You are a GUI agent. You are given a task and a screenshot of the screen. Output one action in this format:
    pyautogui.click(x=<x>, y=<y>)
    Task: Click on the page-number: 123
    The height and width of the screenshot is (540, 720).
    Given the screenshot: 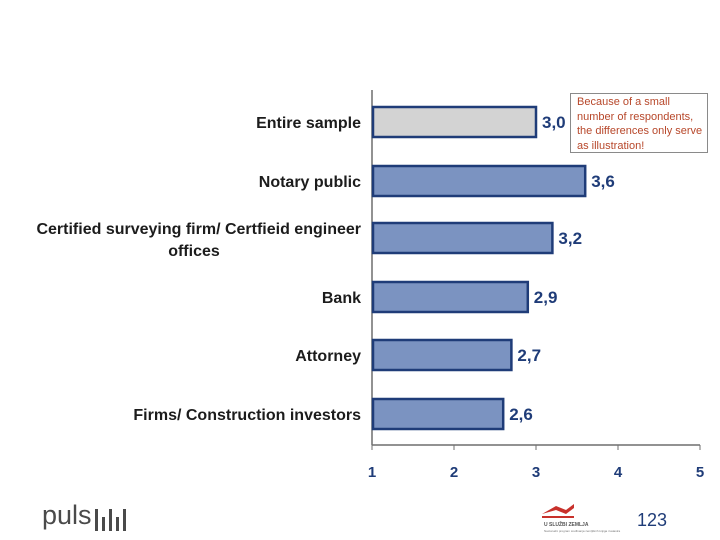 What is the action you would take?
    pyautogui.click(x=652, y=520)
    